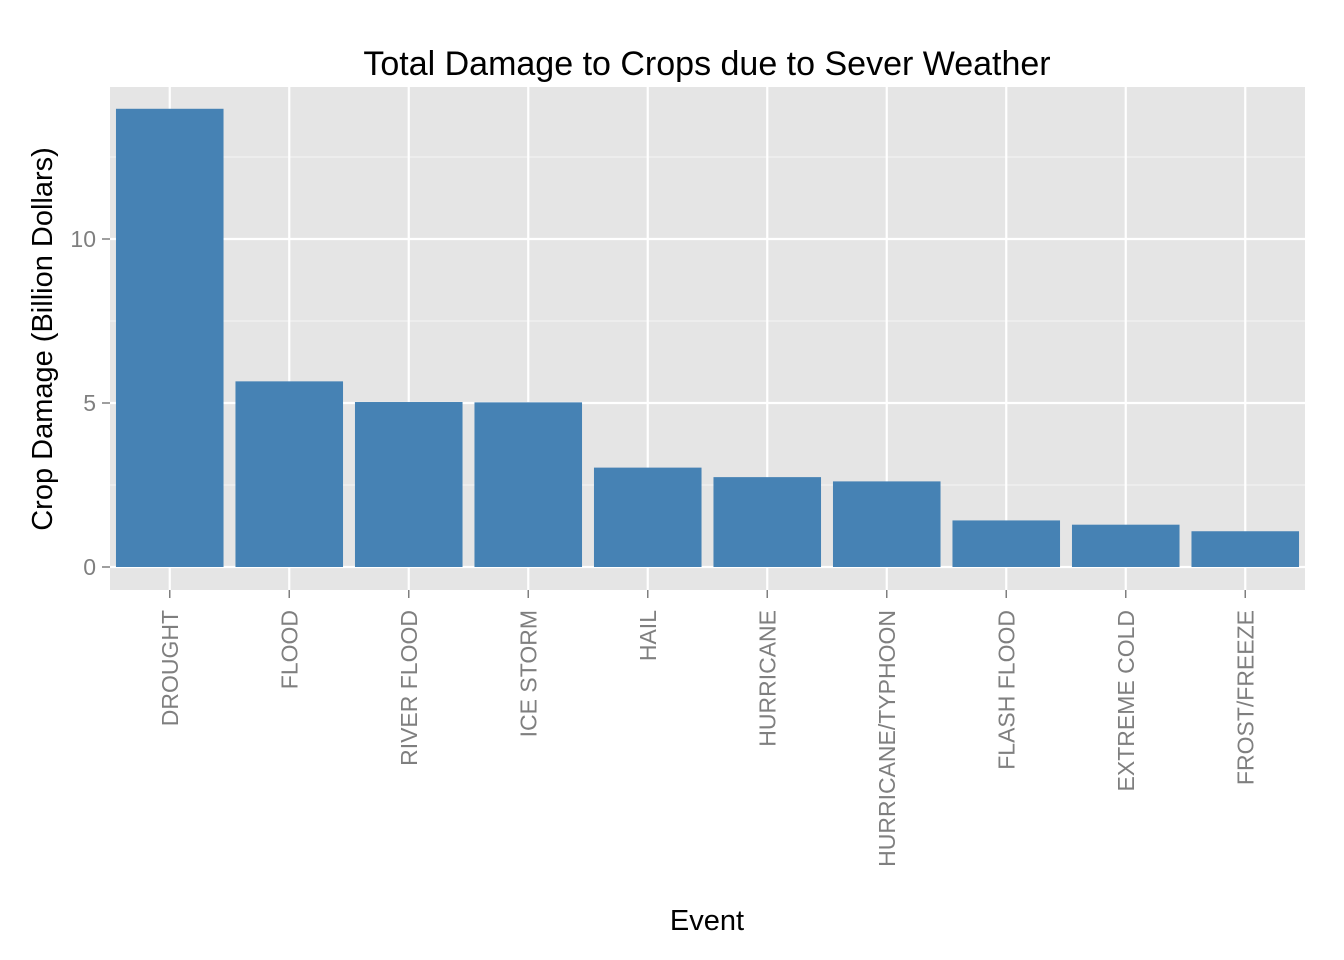 The width and height of the screenshot is (1344, 960). Describe the element at coordinates (43, 339) in the screenshot. I see `y-axis-title: Crop Damage (Billion Dollars)` at that location.